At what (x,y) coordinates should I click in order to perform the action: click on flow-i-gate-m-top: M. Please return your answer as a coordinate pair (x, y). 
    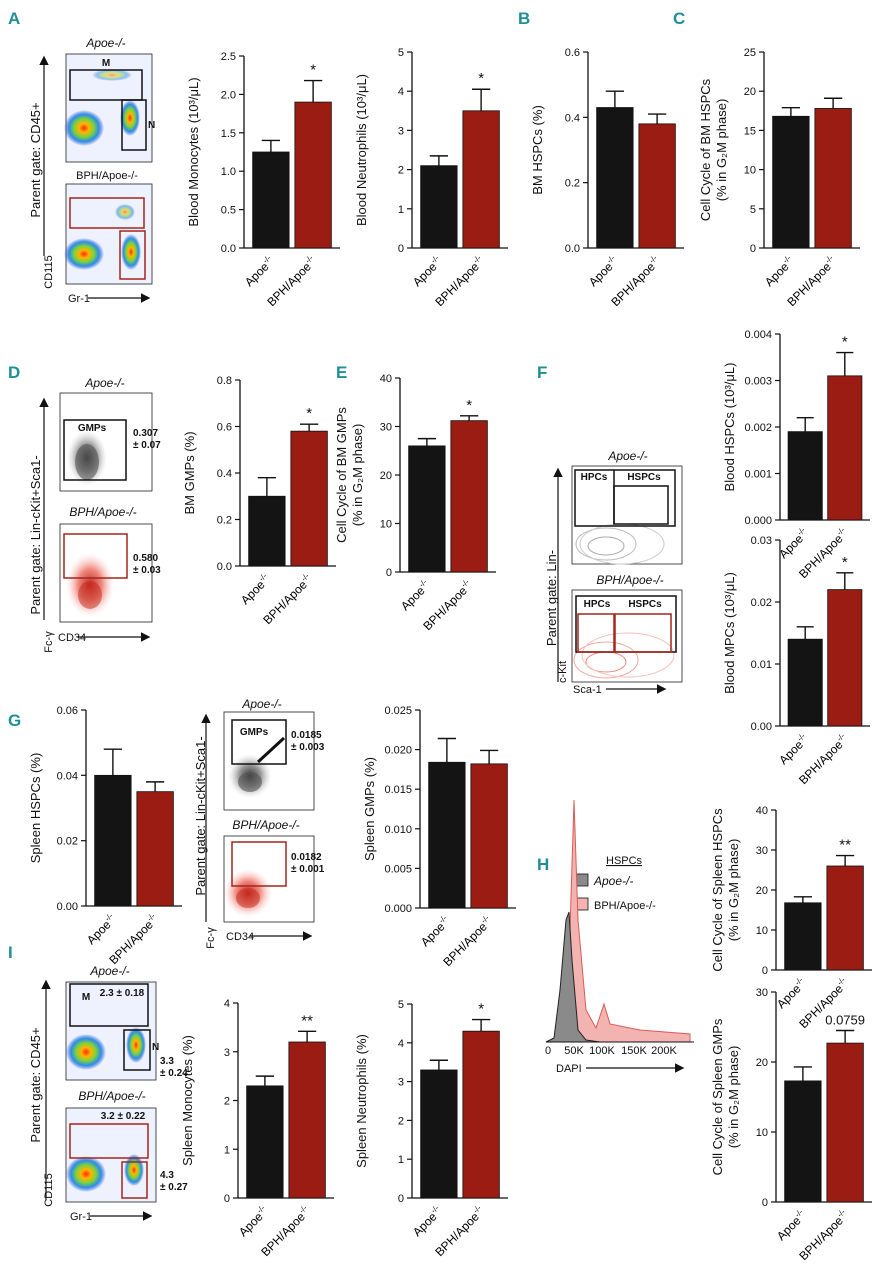
    Looking at the image, I should click on (86, 997).